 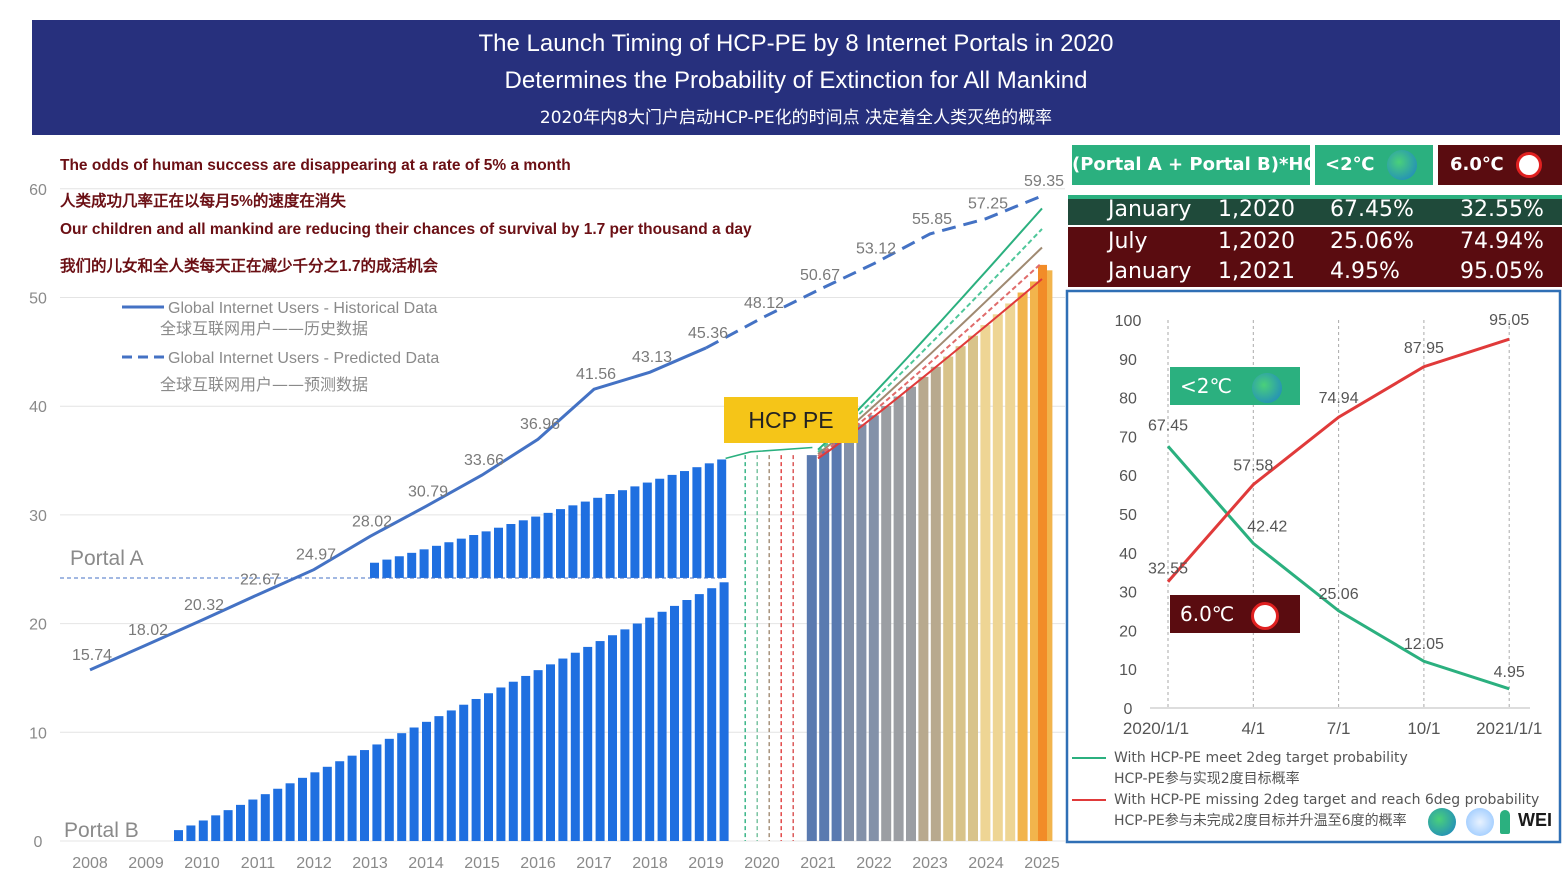 I want to click on x-tick-label: 2010, so click(x=202, y=863).